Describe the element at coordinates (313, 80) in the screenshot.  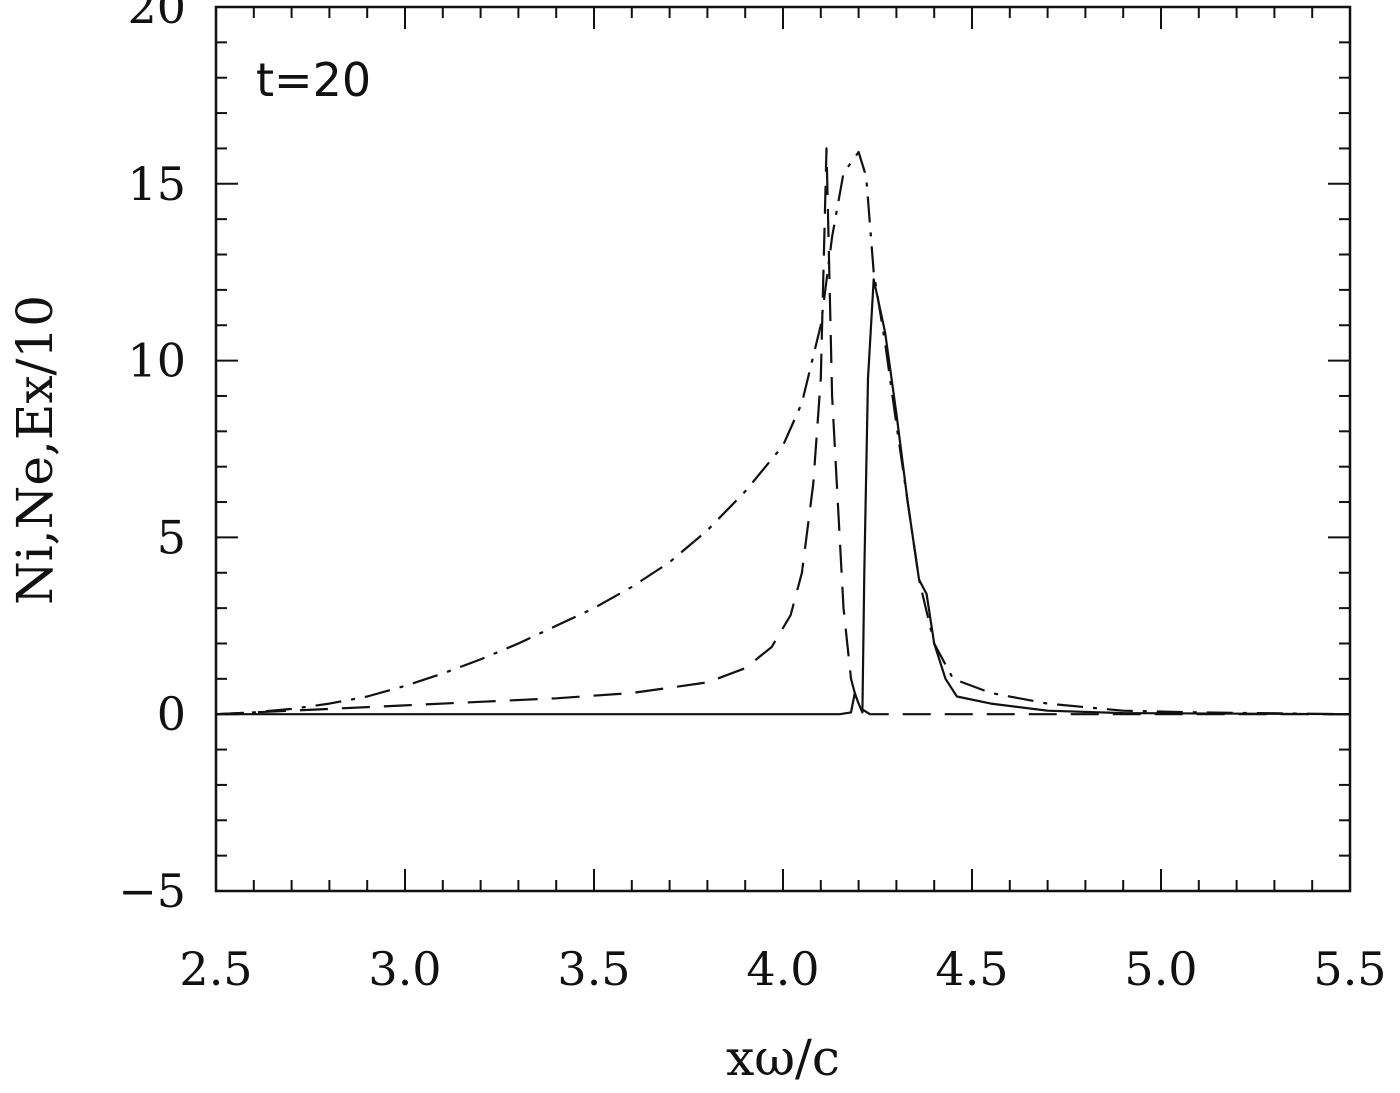
I see `chart-annotation: t=20` at that location.